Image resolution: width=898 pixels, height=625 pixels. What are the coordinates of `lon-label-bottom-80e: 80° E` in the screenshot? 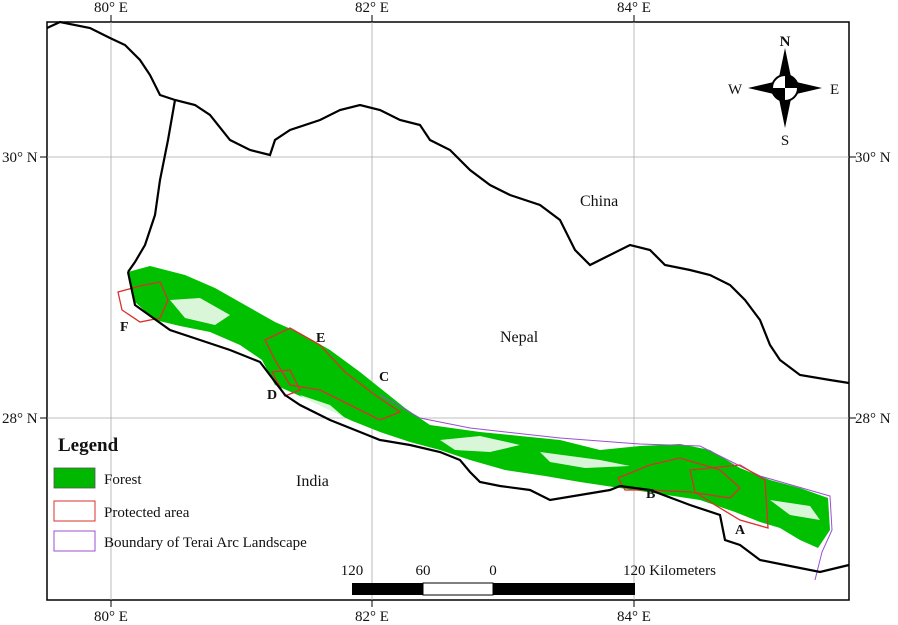 It's located at (111, 617).